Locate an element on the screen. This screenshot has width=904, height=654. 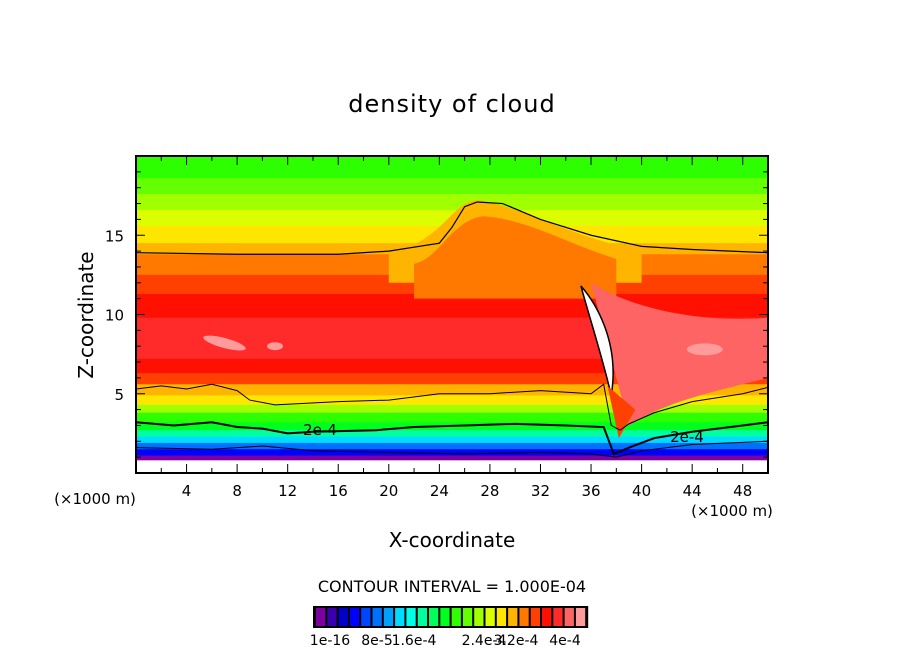
colorbar-tick-label: 1.6e-4 is located at coordinates (414, 641).